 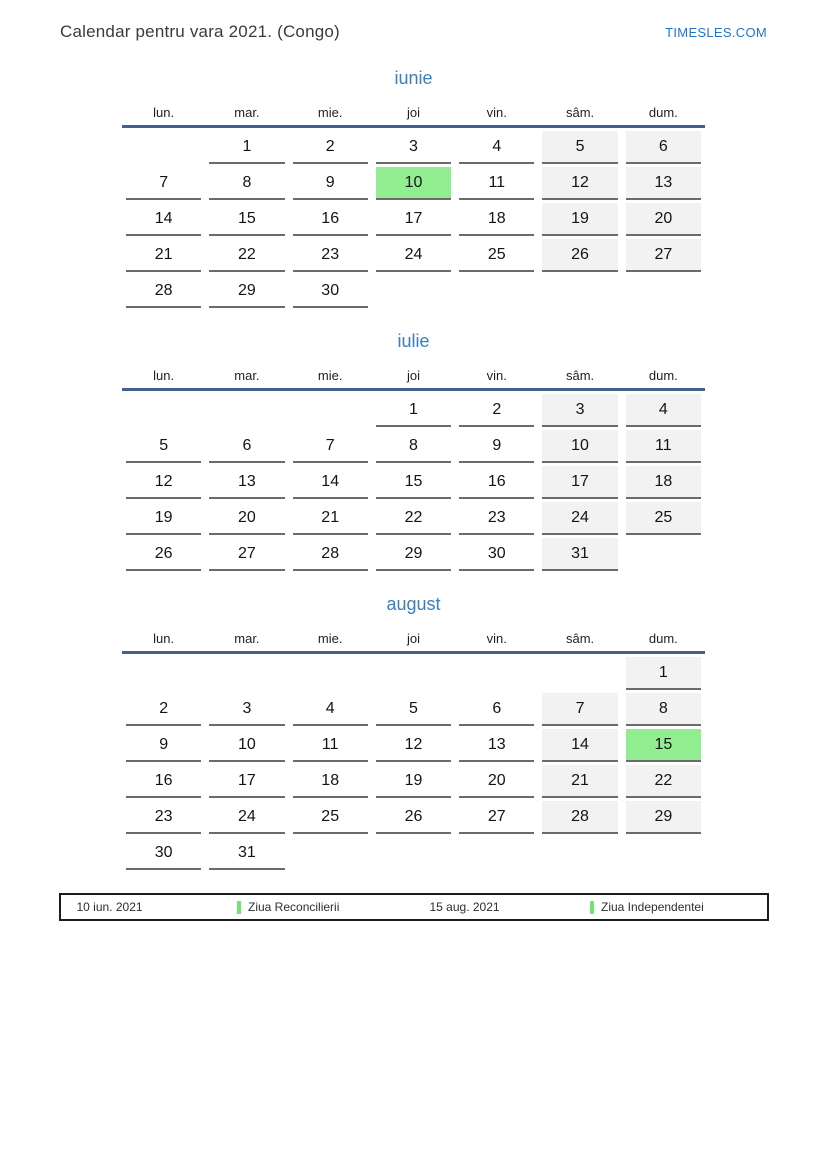 I want to click on day-cell: 8, so click(x=413, y=446).